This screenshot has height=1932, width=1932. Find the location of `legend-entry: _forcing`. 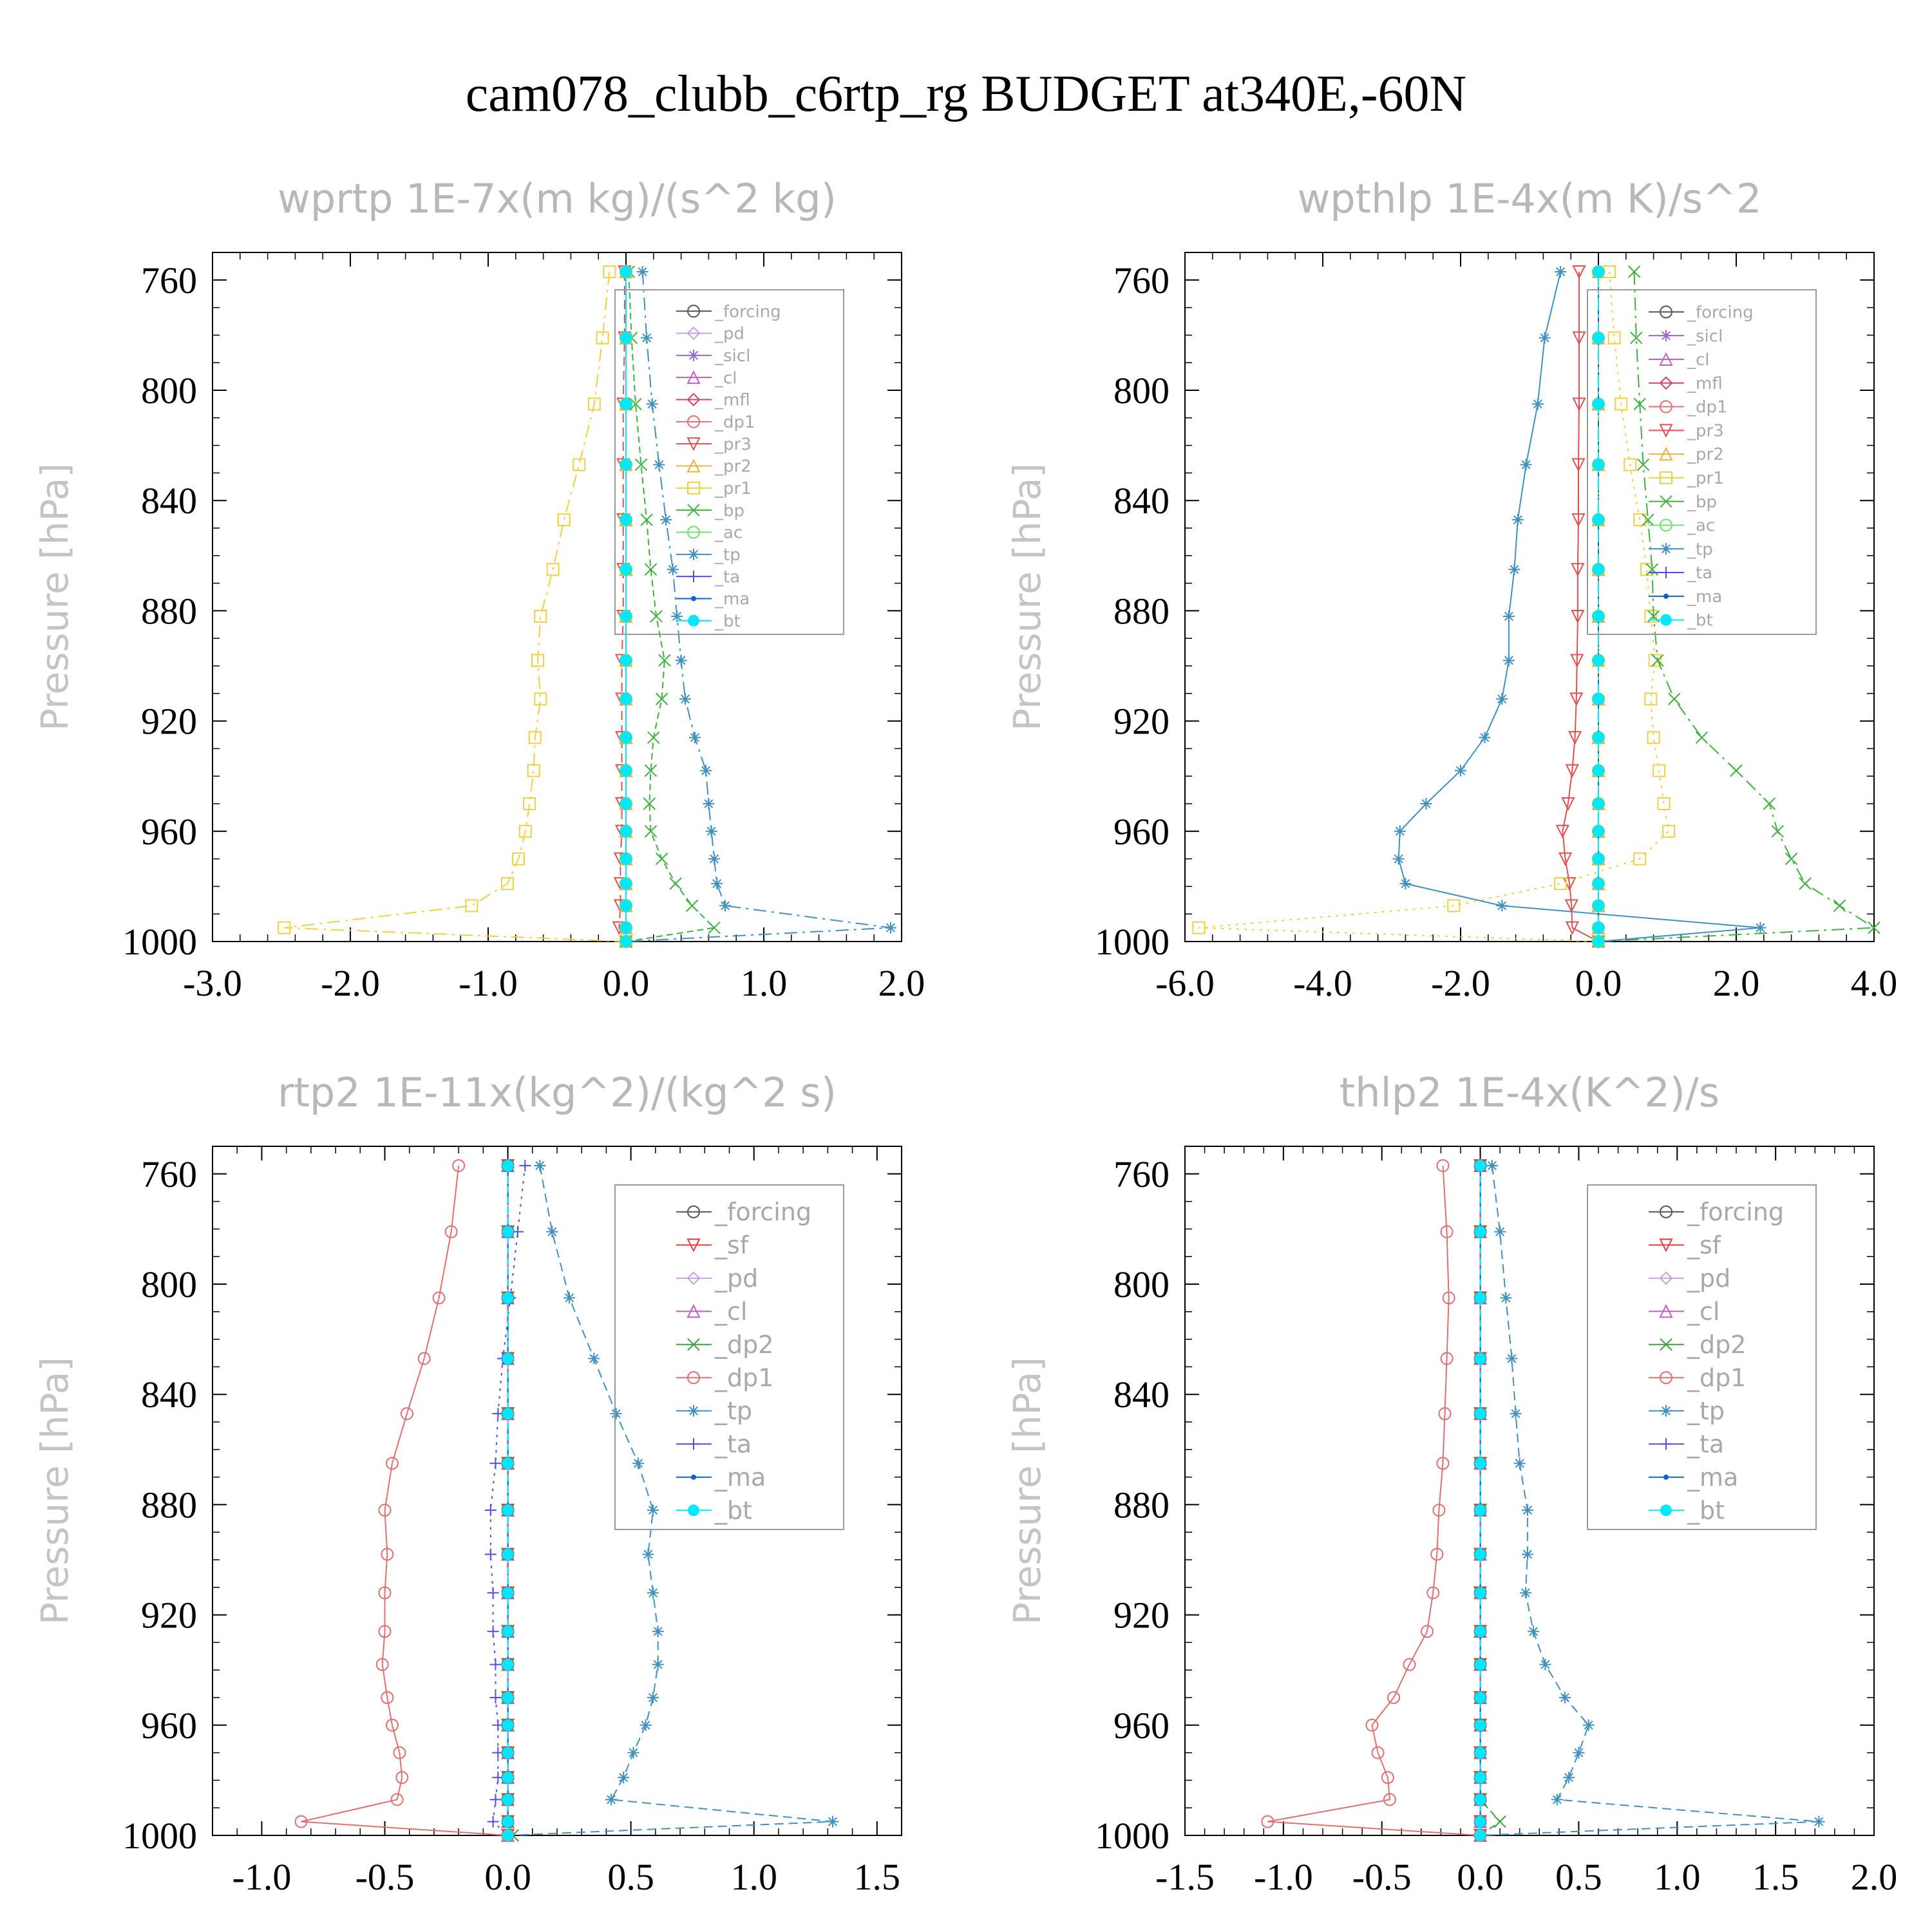

legend-entry: _forcing is located at coordinates (748, 311).